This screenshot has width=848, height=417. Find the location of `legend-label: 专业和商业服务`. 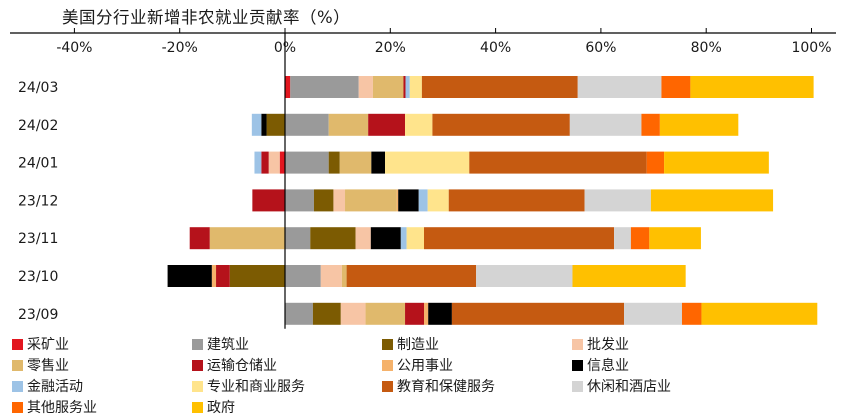

legend-label: 专业和商业服务 is located at coordinates (256, 387).